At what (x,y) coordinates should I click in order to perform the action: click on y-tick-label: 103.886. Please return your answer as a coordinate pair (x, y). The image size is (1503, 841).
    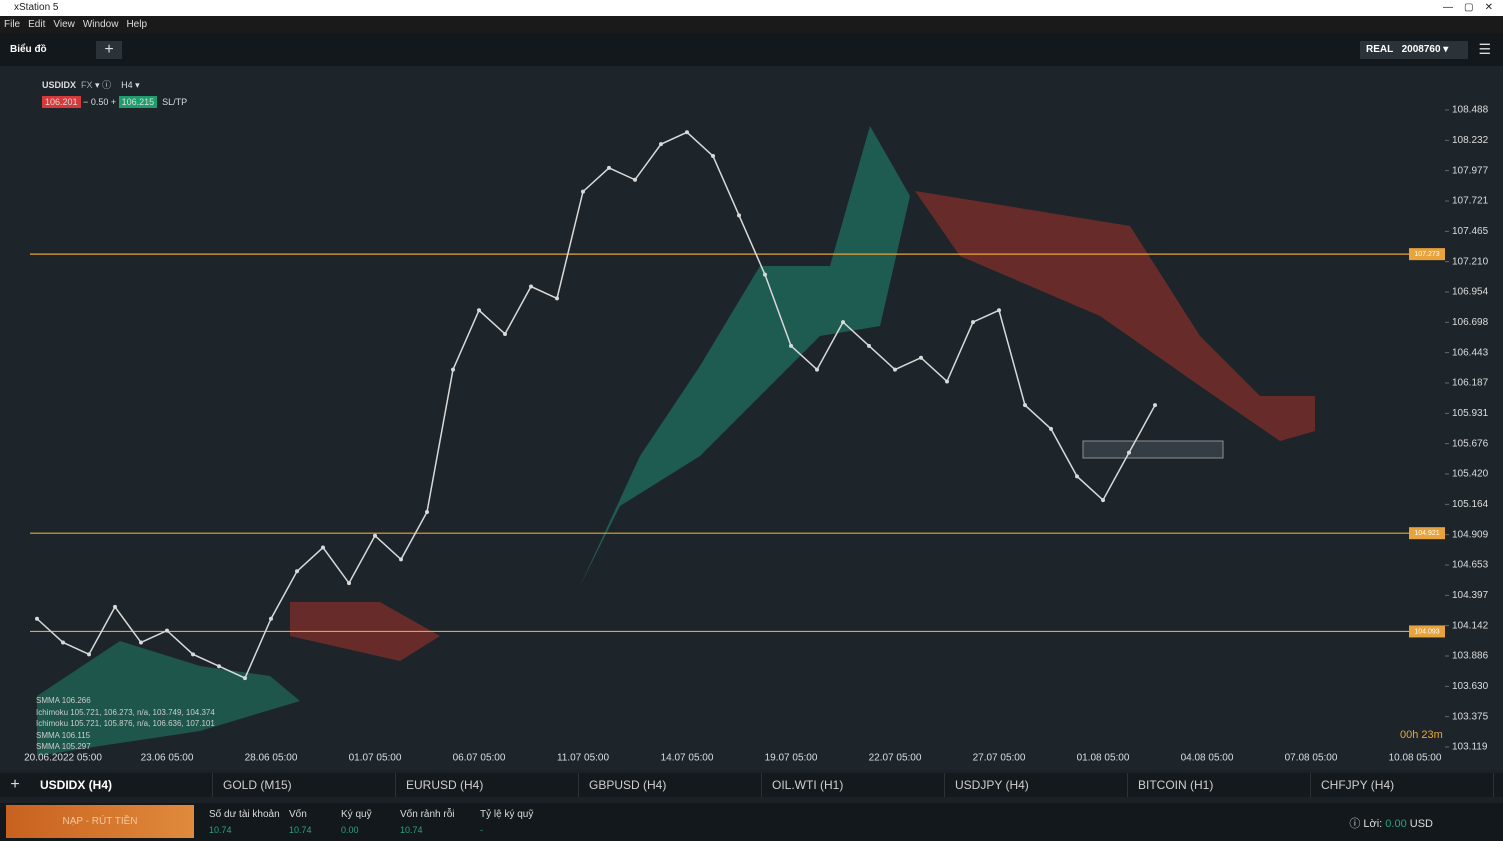
    Looking at the image, I should click on (1470, 656).